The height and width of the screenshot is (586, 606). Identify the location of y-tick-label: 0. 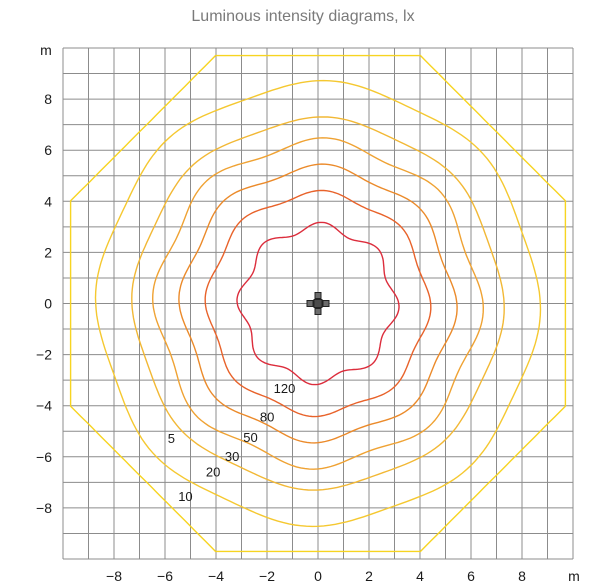
(48, 304).